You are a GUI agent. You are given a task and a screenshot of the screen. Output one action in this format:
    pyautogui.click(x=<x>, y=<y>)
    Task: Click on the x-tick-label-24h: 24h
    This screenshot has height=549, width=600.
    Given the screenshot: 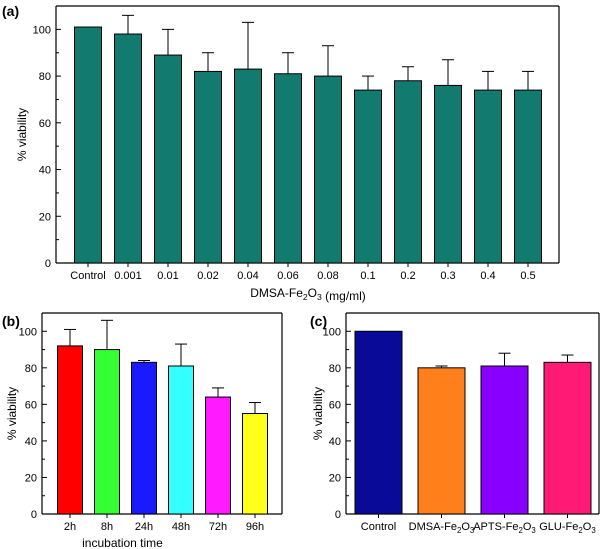 What is the action you would take?
    pyautogui.click(x=144, y=527)
    